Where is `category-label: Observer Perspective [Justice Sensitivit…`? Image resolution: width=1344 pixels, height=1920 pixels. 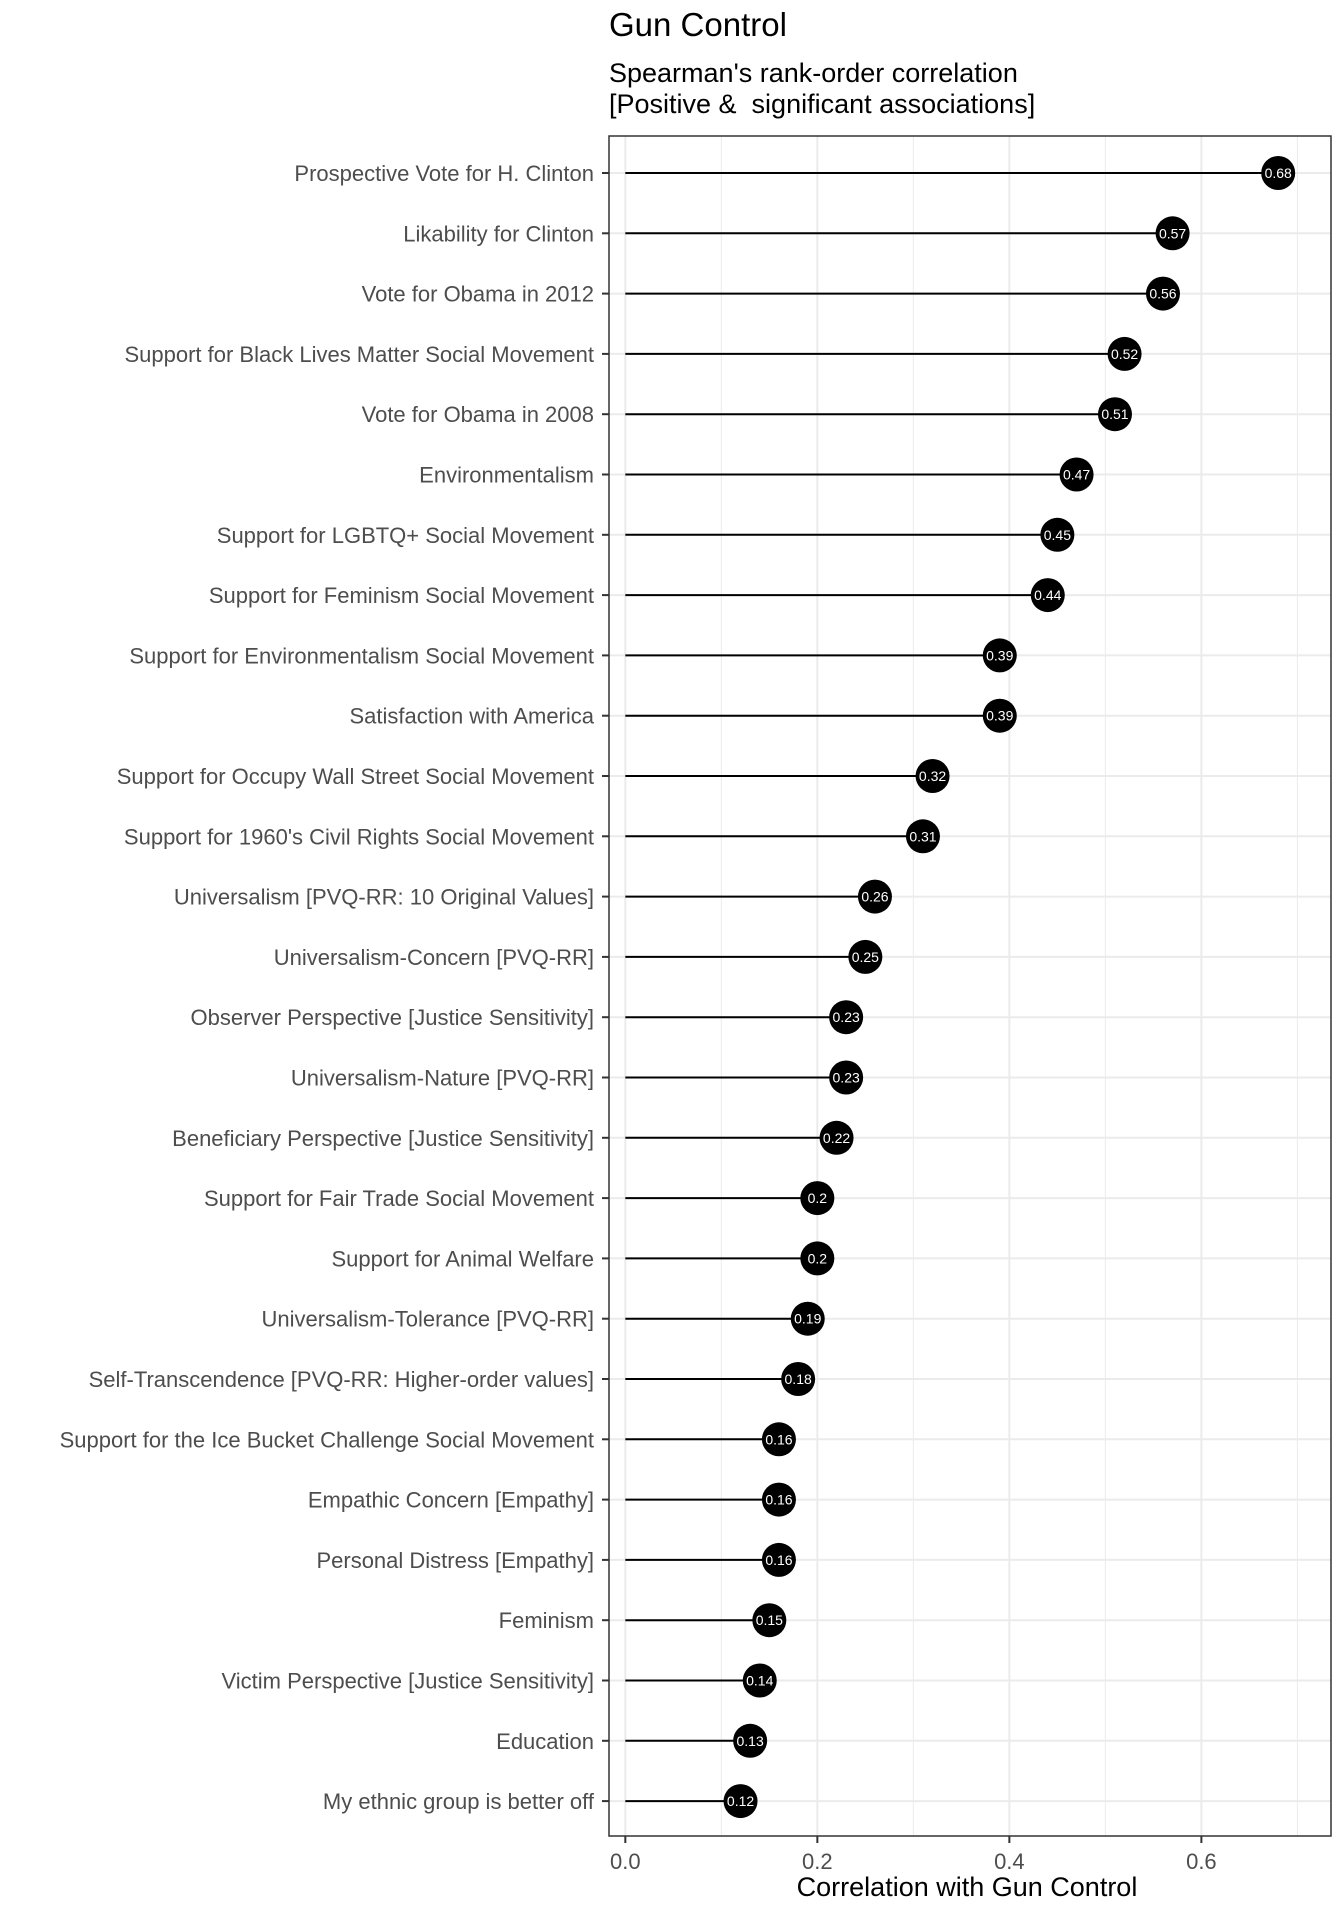 category-label: Observer Perspective [Justice Sensitivit… is located at coordinates (392, 1017).